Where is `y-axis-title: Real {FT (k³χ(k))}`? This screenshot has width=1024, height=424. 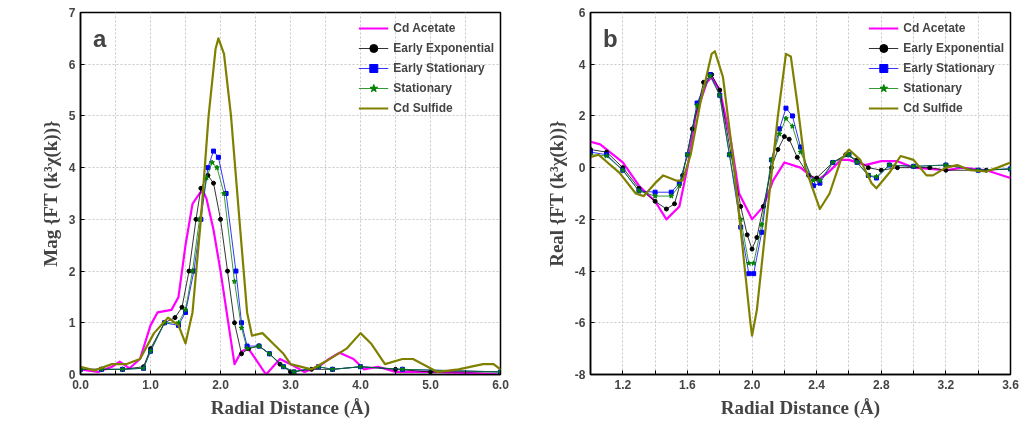
y-axis-title: Real {FT (k³χ(k))} is located at coordinates (556, 193).